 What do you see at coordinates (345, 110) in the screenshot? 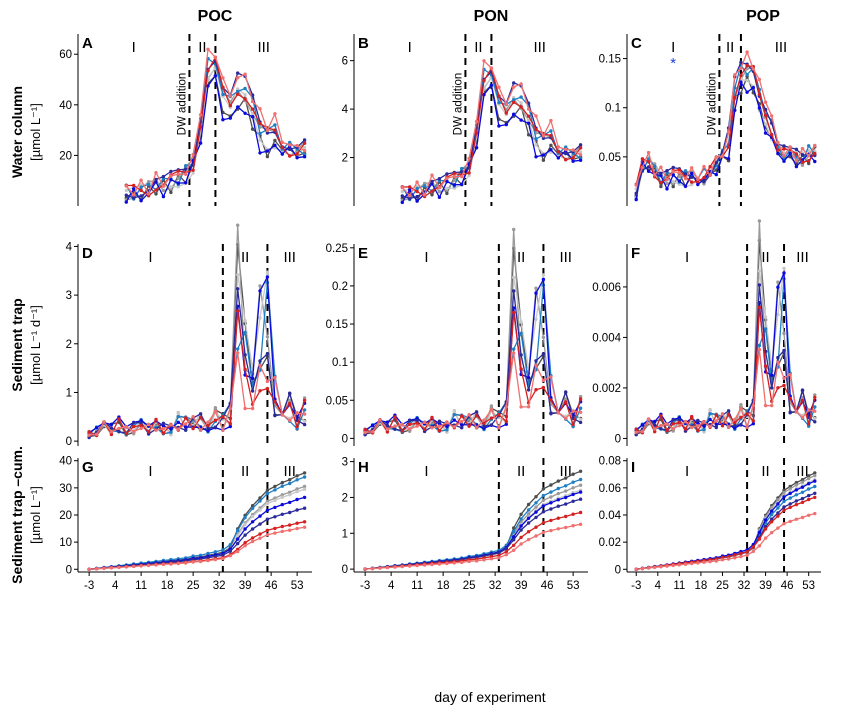
I see `panel-b-ytick-label-1: 4` at bounding box center [345, 110].